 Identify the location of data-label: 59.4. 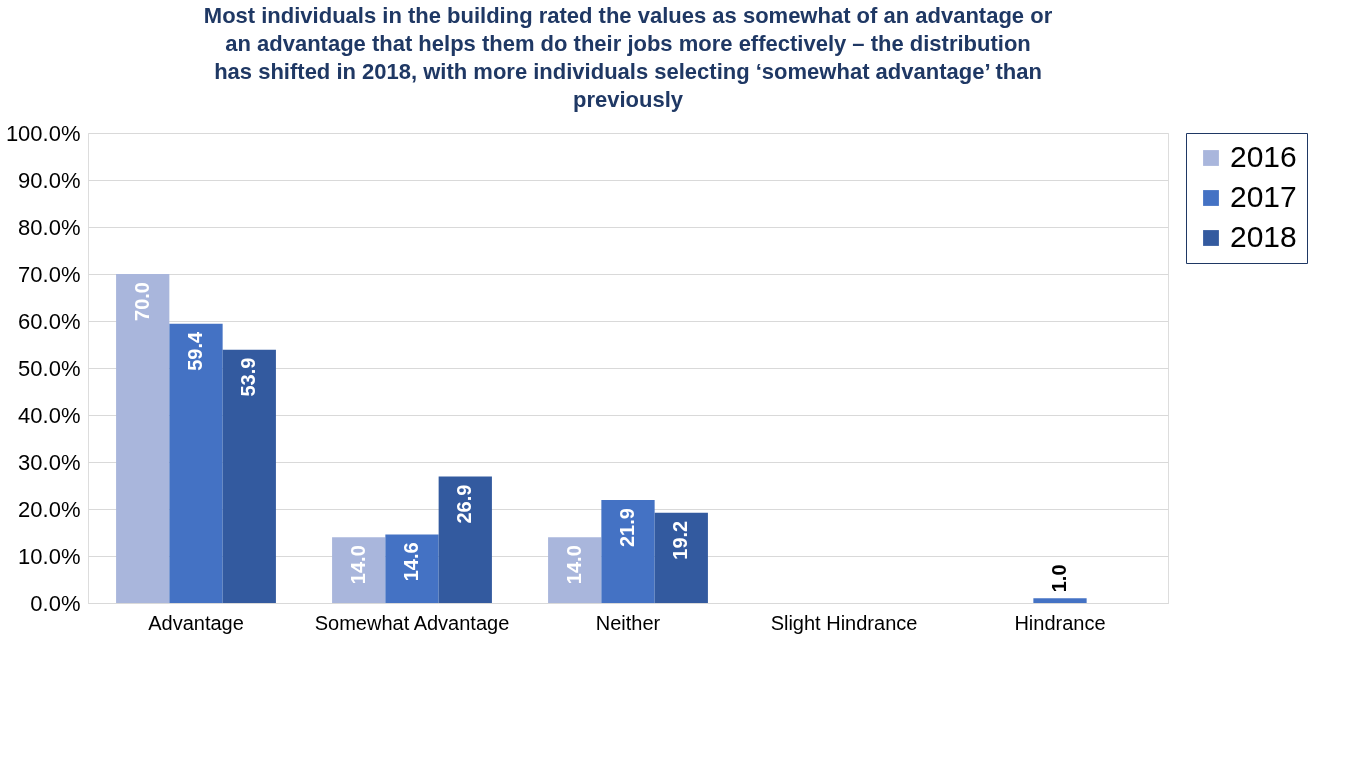
(195, 350).